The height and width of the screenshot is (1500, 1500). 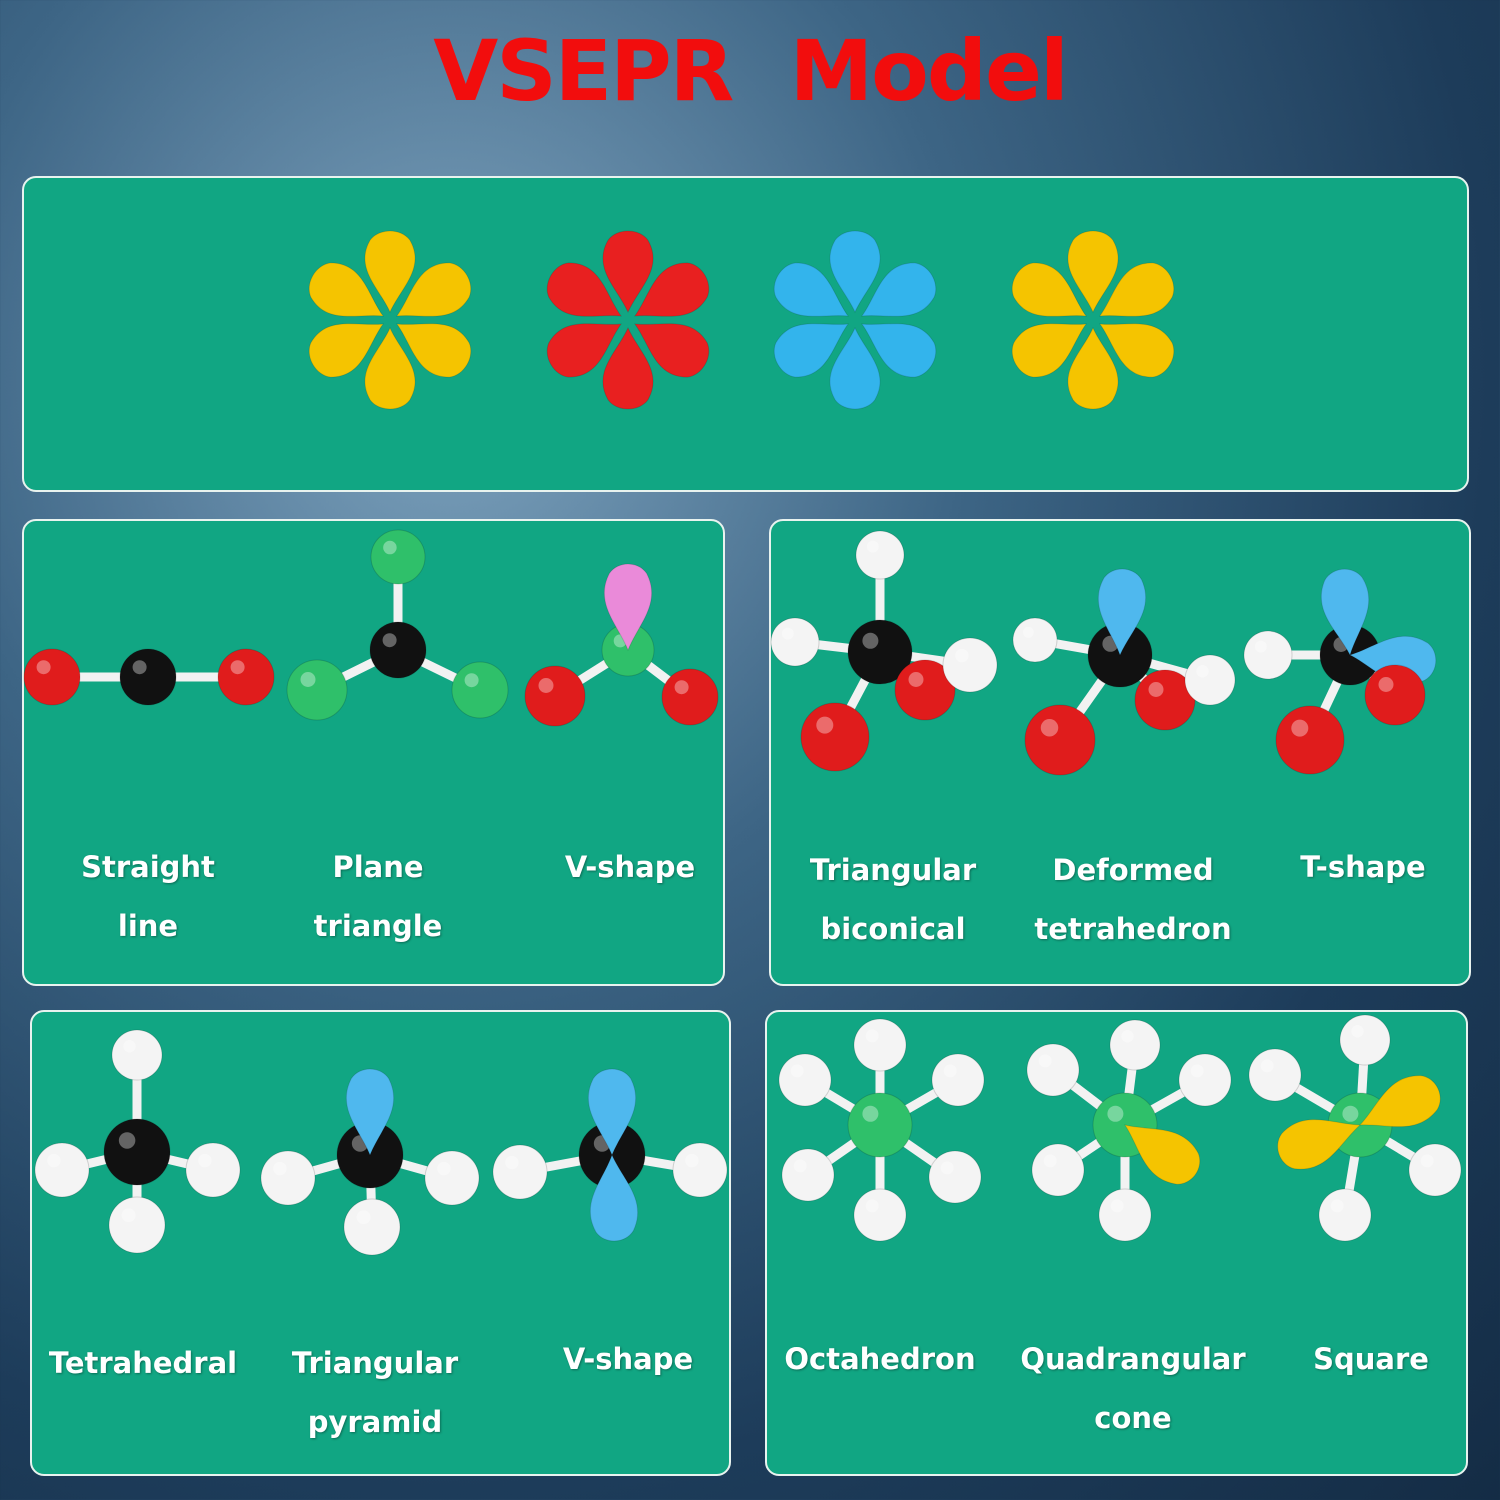 What do you see at coordinates (375, 1393) in the screenshot?
I see `molecule-label: Triangular pyramid` at bounding box center [375, 1393].